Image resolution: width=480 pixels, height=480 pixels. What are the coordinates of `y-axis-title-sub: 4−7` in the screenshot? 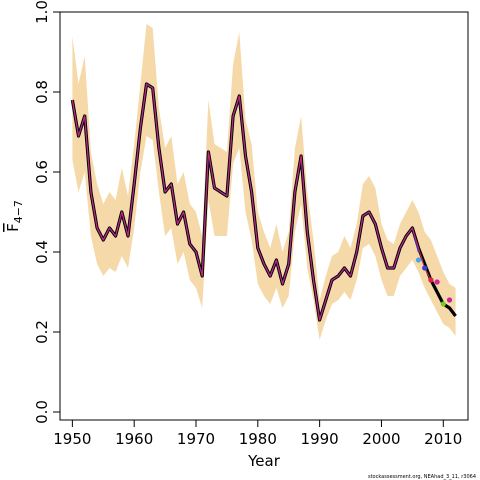 It's located at (18, 211).